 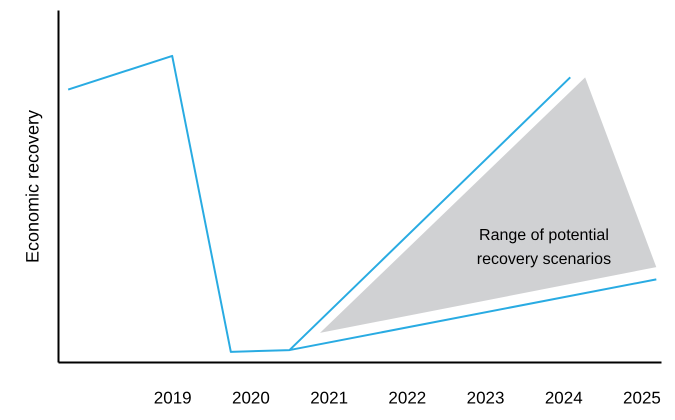 I want to click on x-tick-label: 2021, so click(x=329, y=398).